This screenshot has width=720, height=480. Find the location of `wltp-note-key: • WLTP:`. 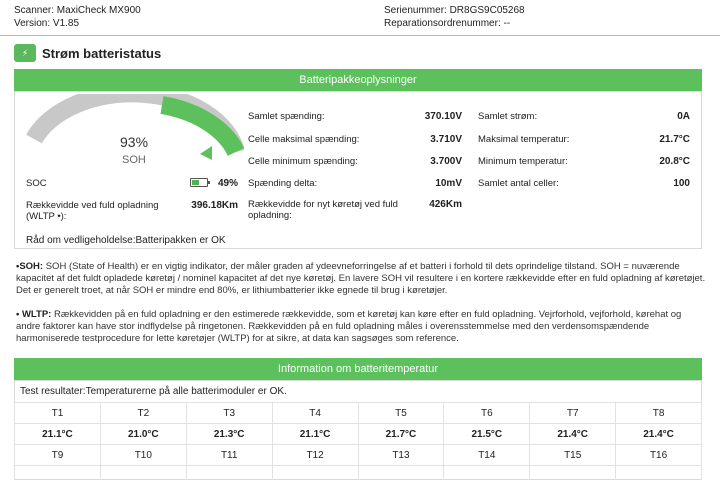

wltp-note-key: • WLTP: is located at coordinates (34, 314).